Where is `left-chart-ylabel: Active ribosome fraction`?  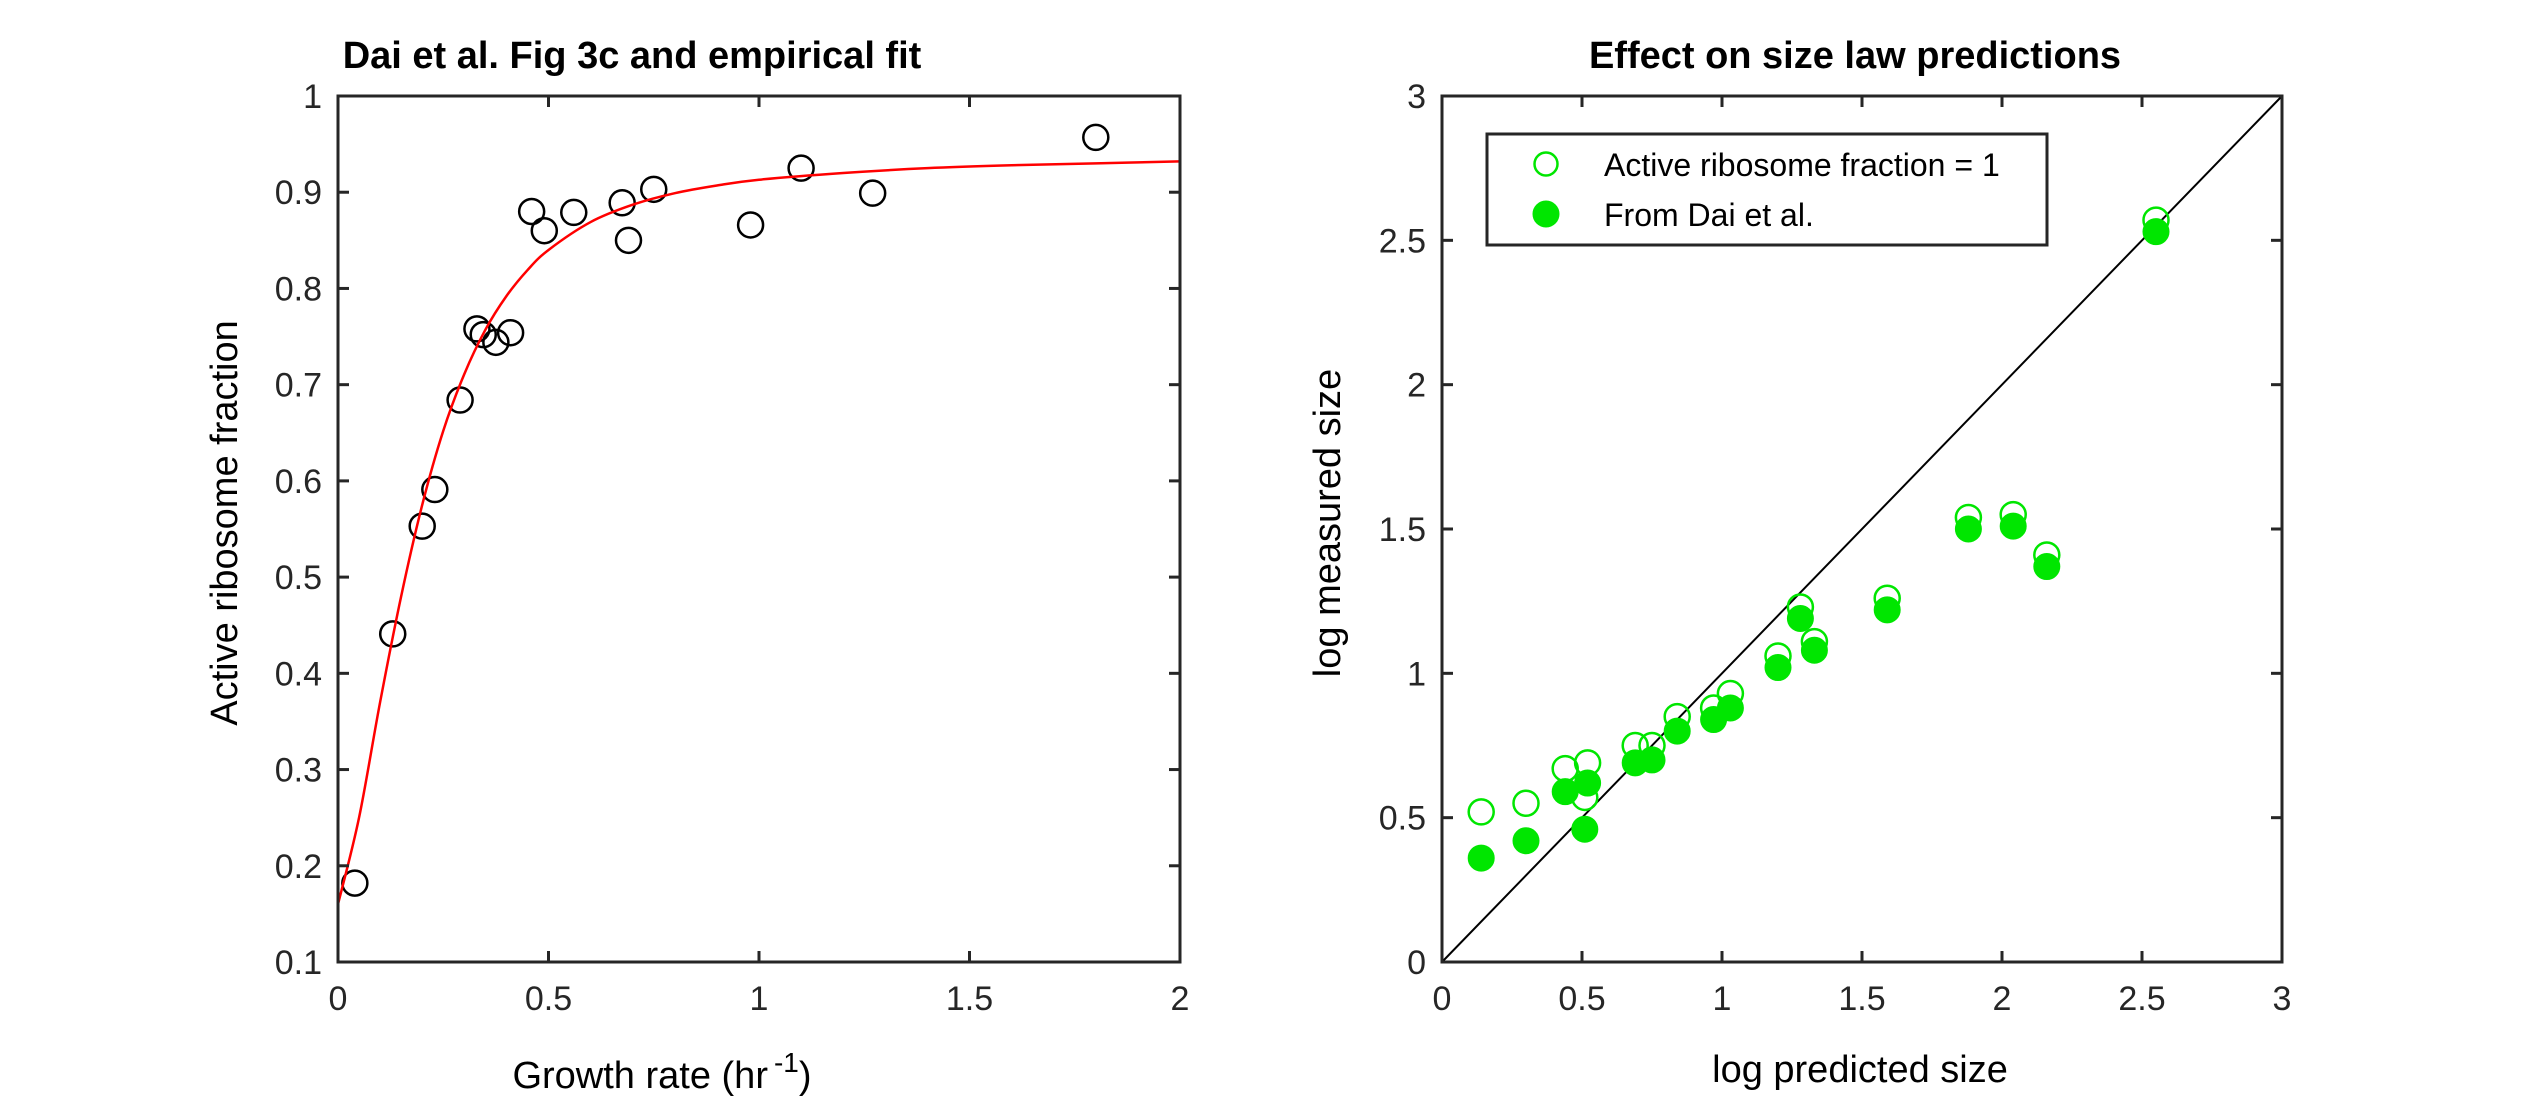 left-chart-ylabel: Active ribosome fraction is located at coordinates (225, 523).